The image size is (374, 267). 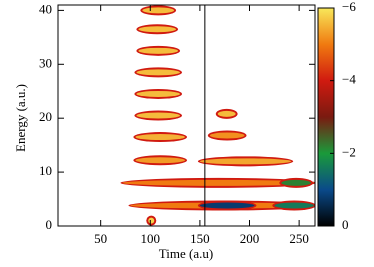 I want to click on y-tick-label: 20, so click(x=45, y=116).